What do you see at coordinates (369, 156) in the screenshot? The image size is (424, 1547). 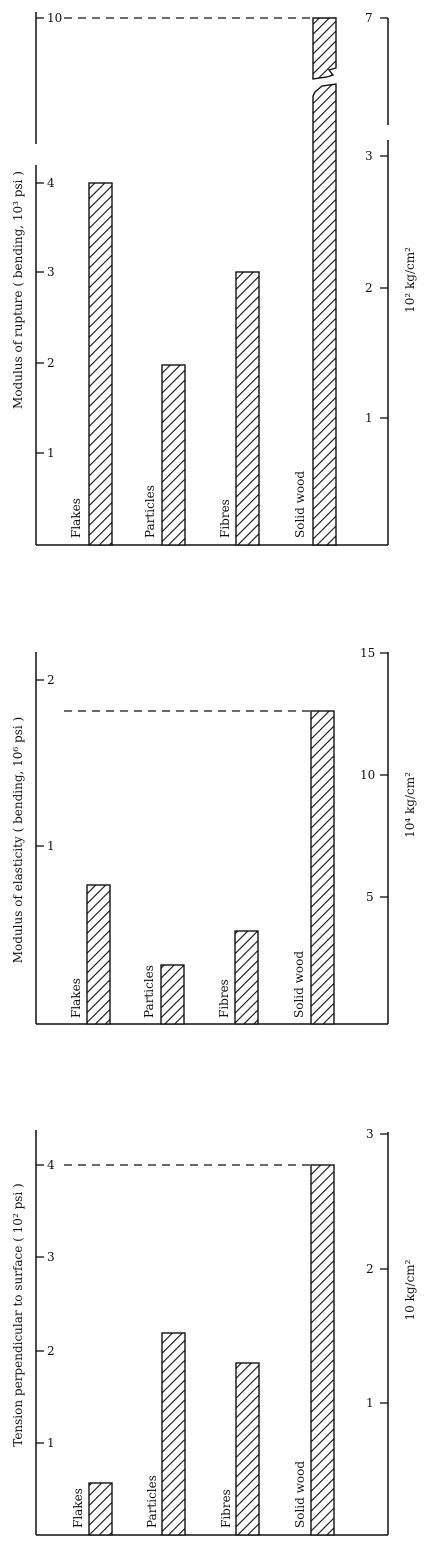 I see `chart1-y2tick-label-3: 3` at bounding box center [369, 156].